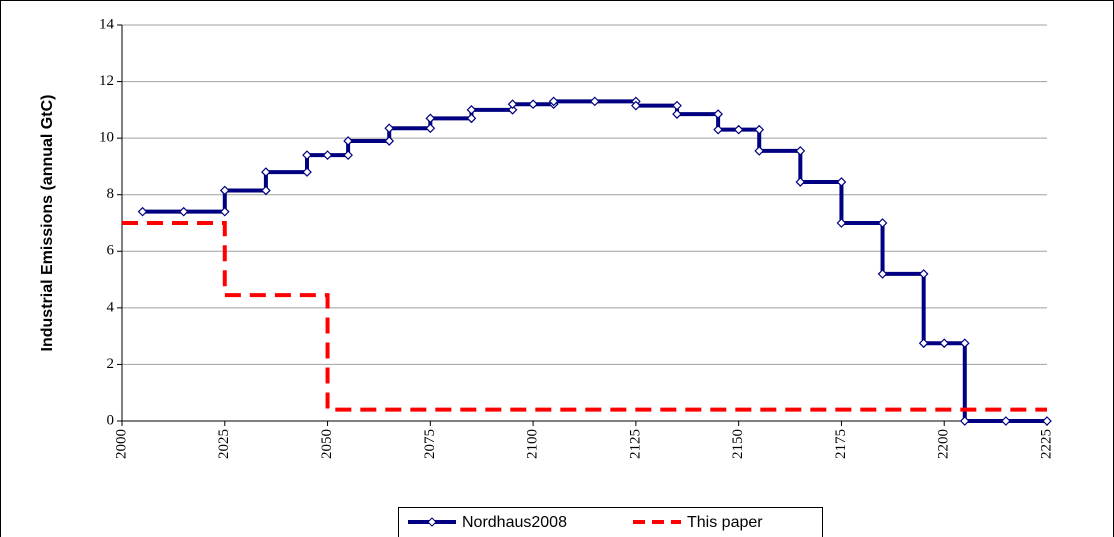  Describe the element at coordinates (610, 522) in the screenshot. I see `legend-box` at that location.